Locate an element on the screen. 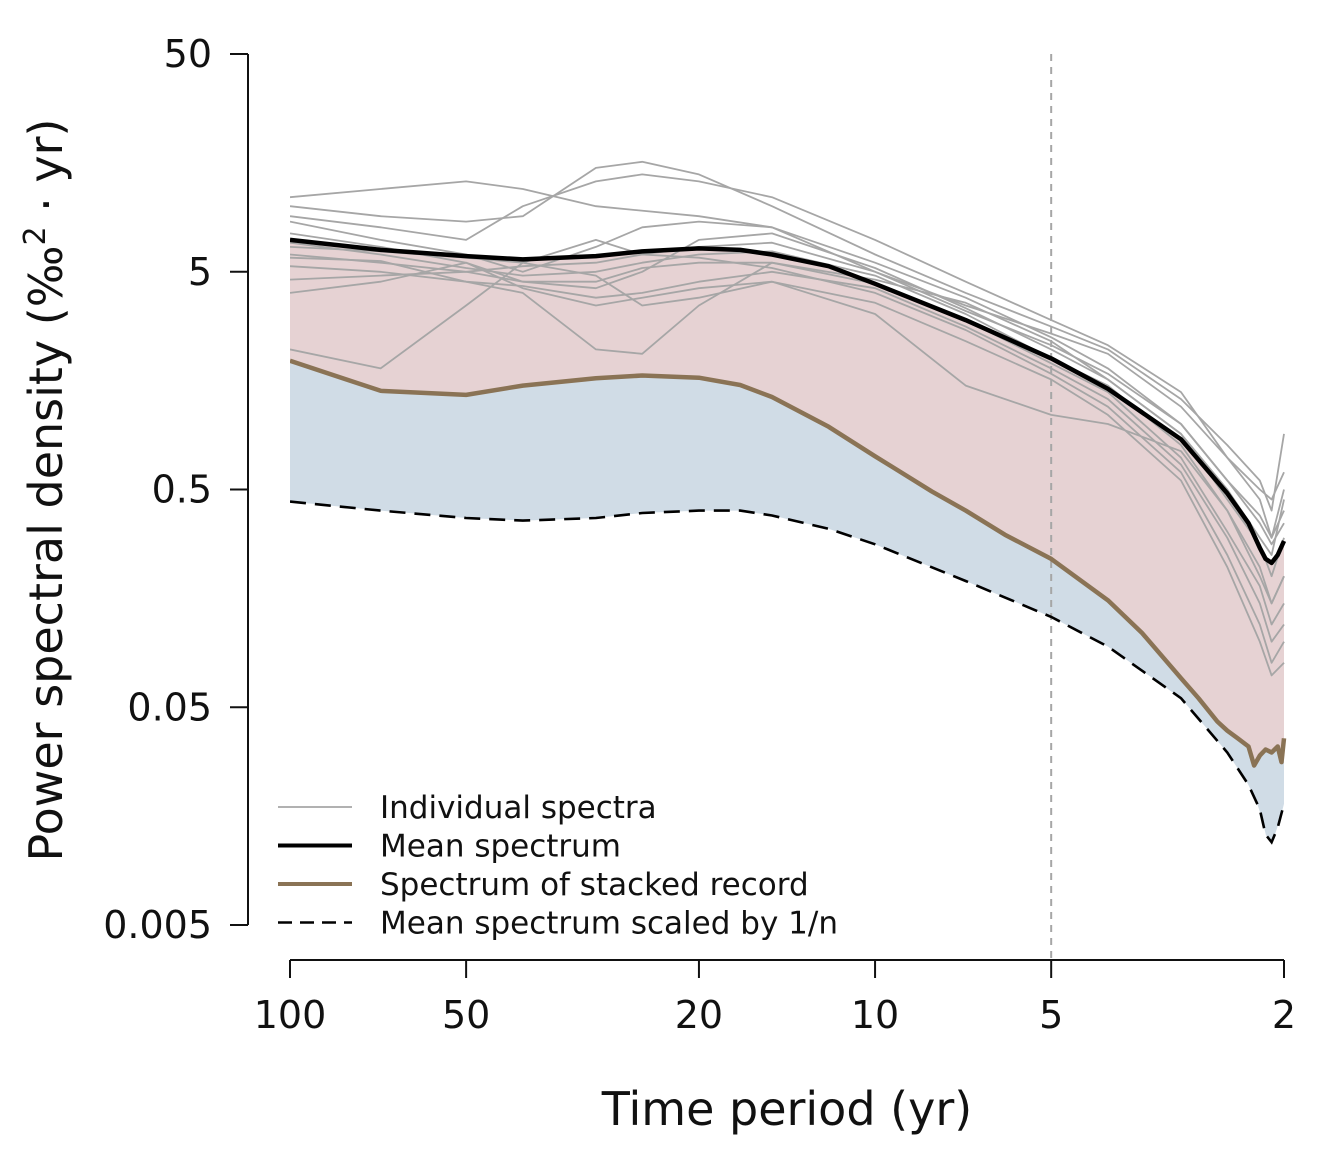 This screenshot has height=1152, width=1344. legend-label-mean: Mean spectrum is located at coordinates (500, 847).